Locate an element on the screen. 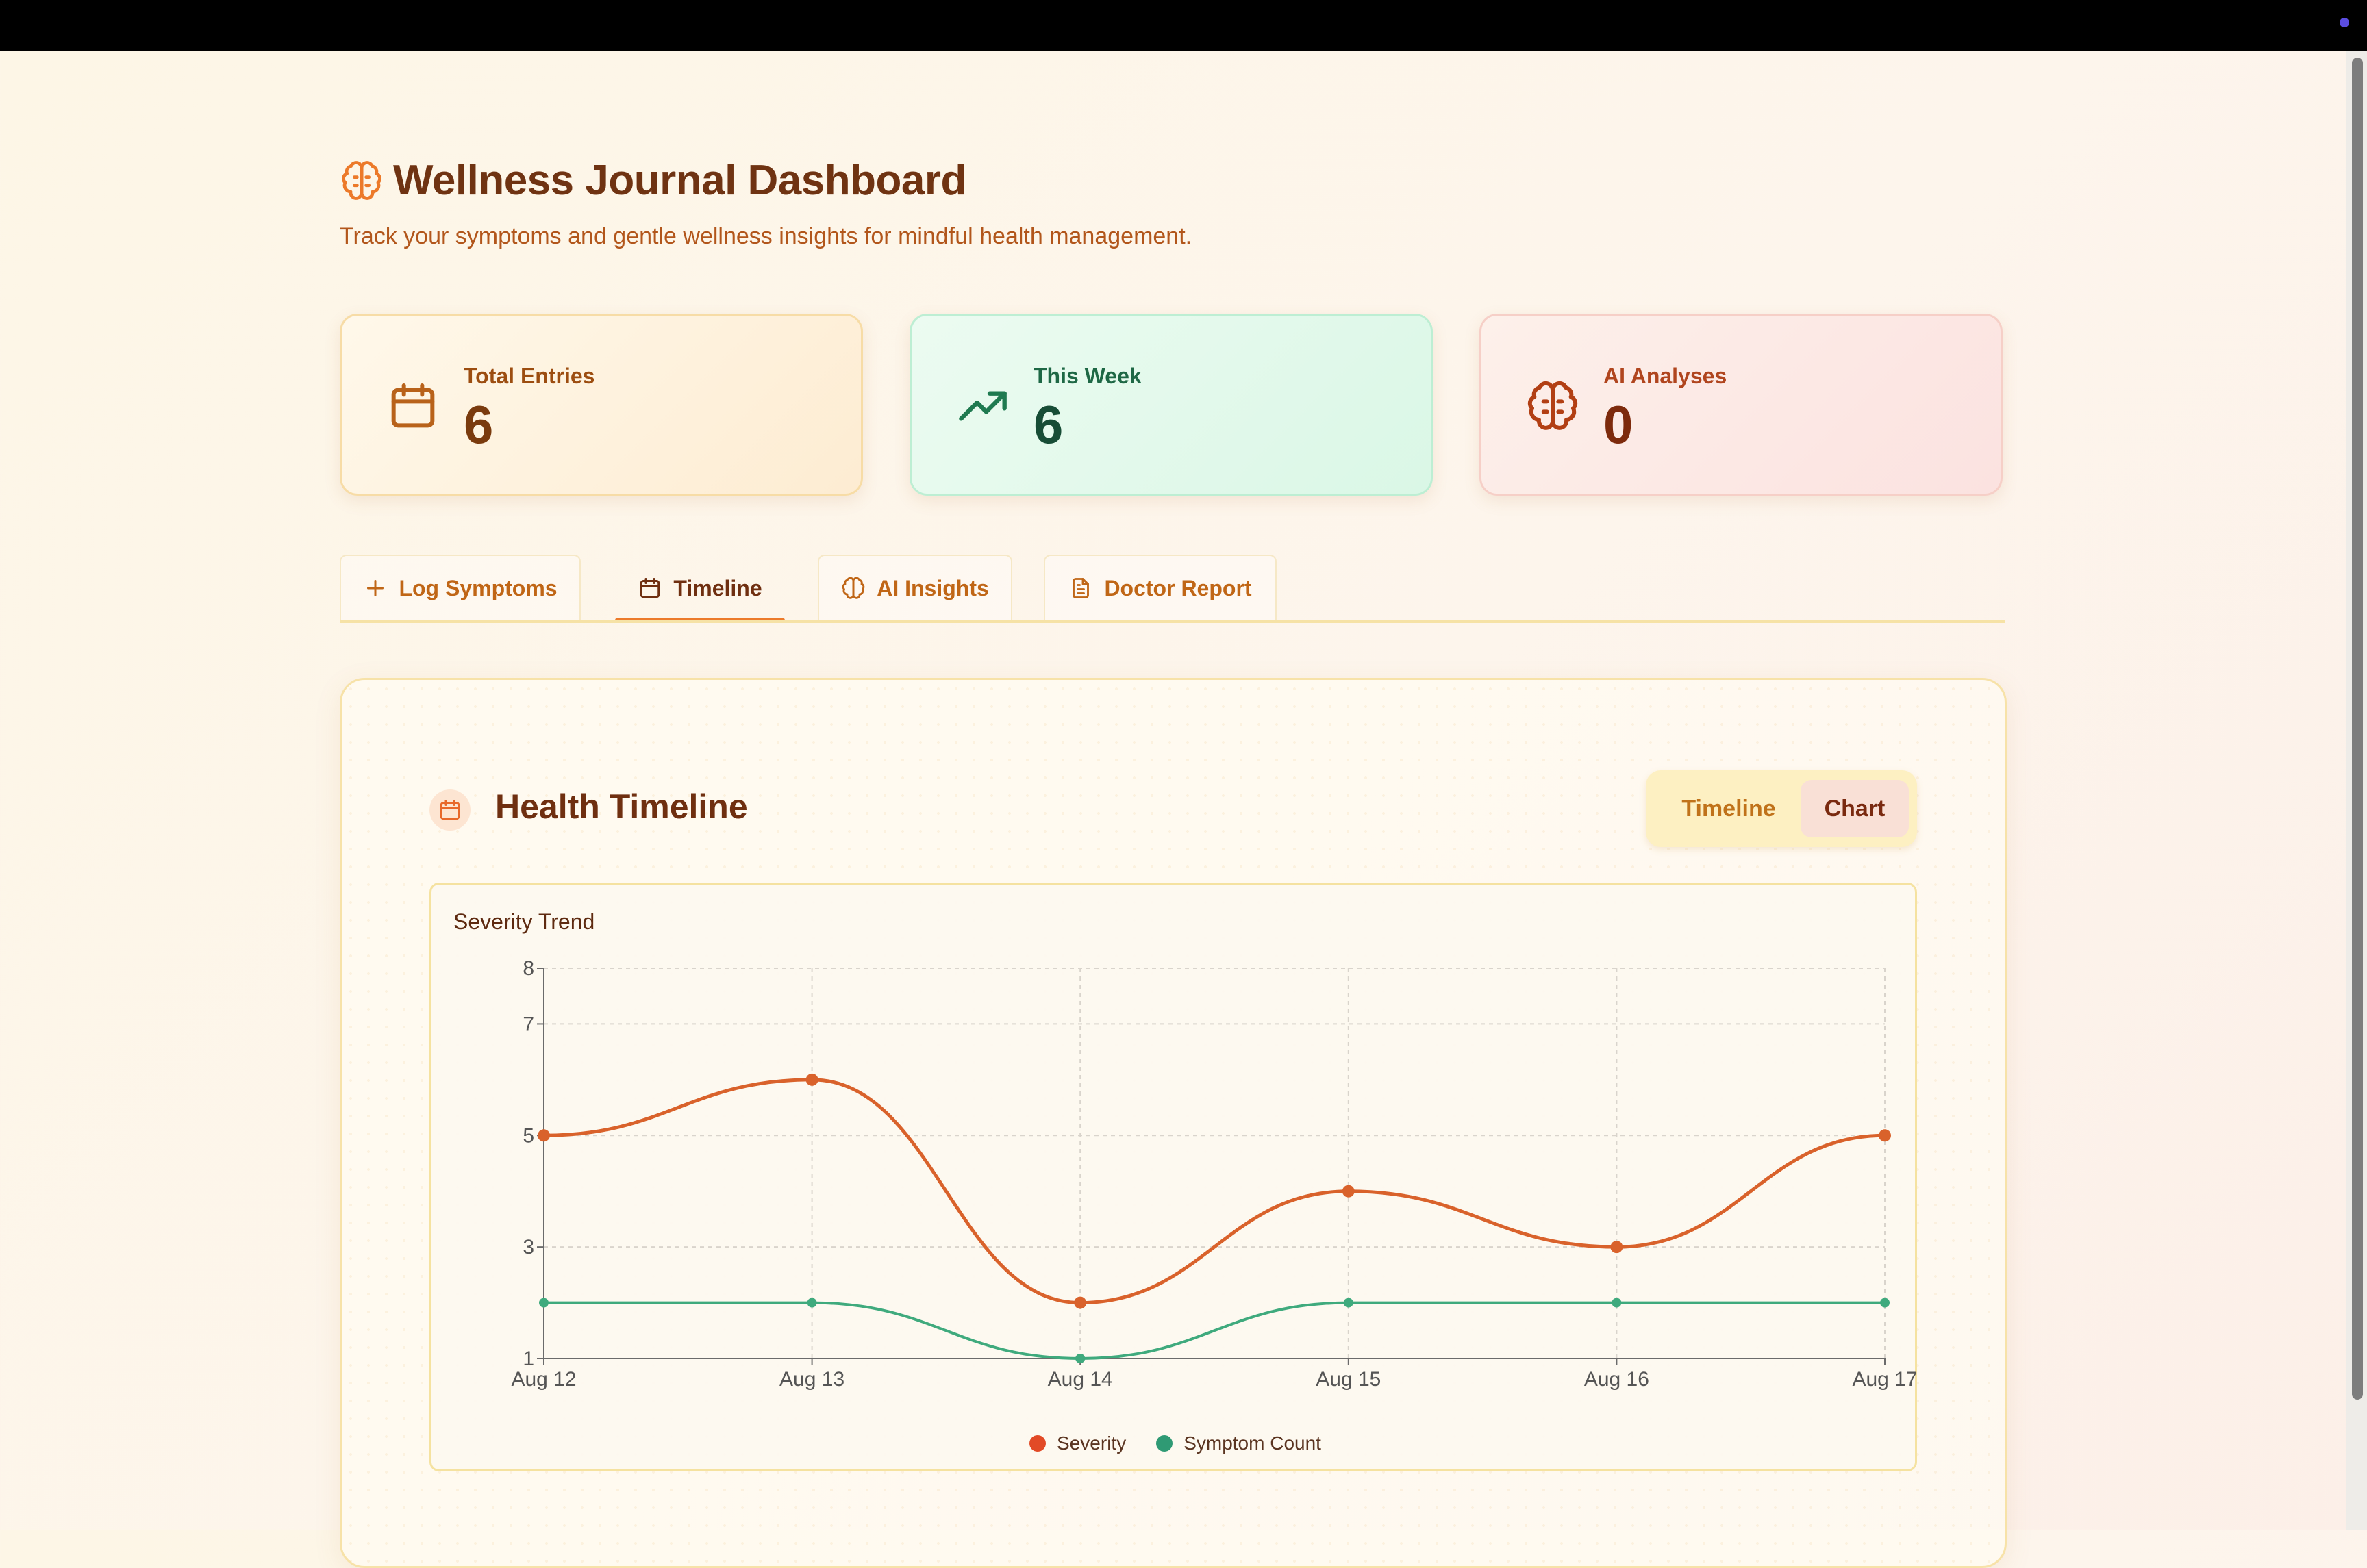 The width and height of the screenshot is (2367, 1568). scrollbar is located at coordinates (2357, 790).